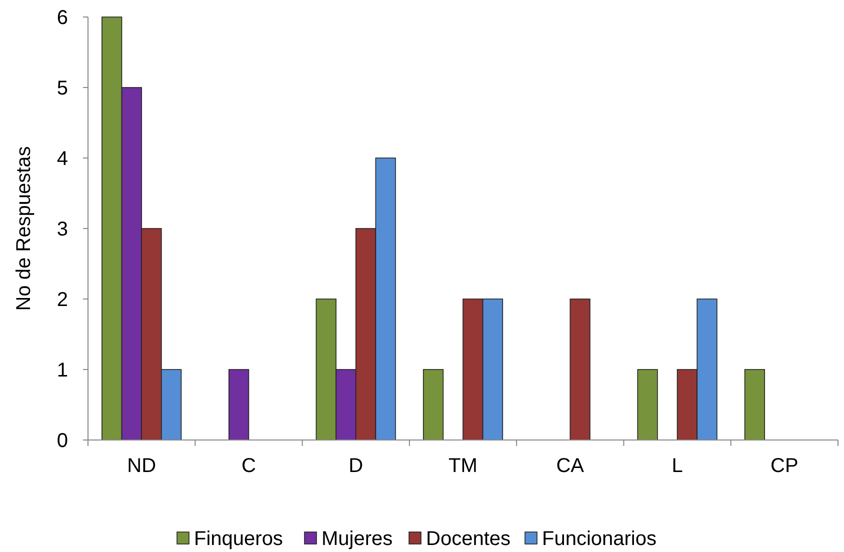 Image resolution: width=844 pixels, height=552 pixels. I want to click on y-tick-label: 4, so click(62, 159).